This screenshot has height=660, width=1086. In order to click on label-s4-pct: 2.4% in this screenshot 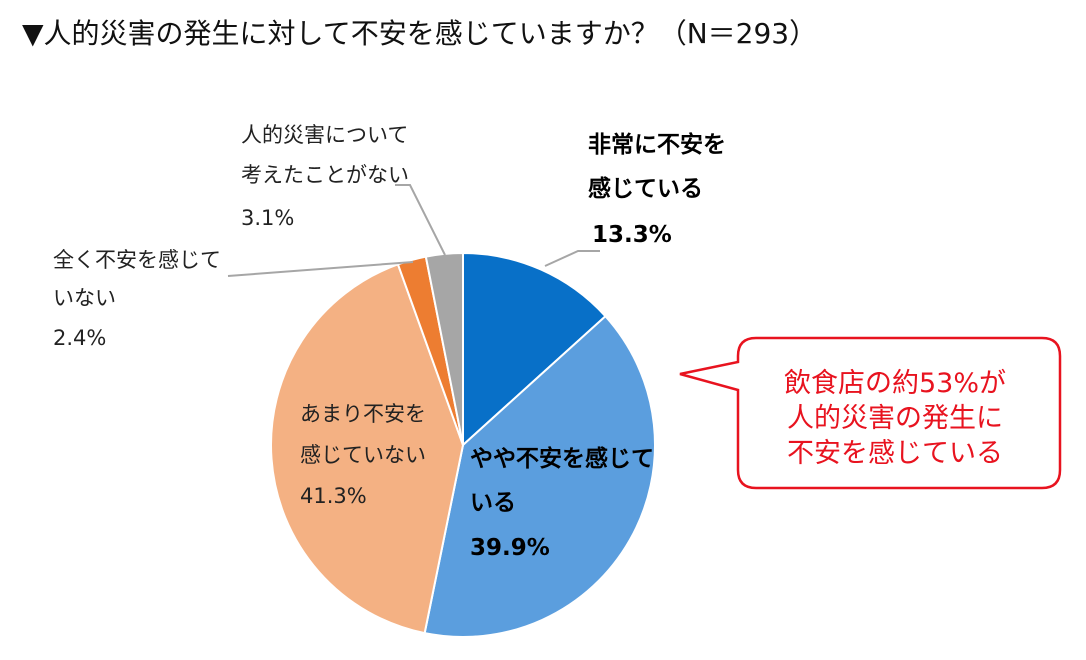, I will do `click(79, 338)`.